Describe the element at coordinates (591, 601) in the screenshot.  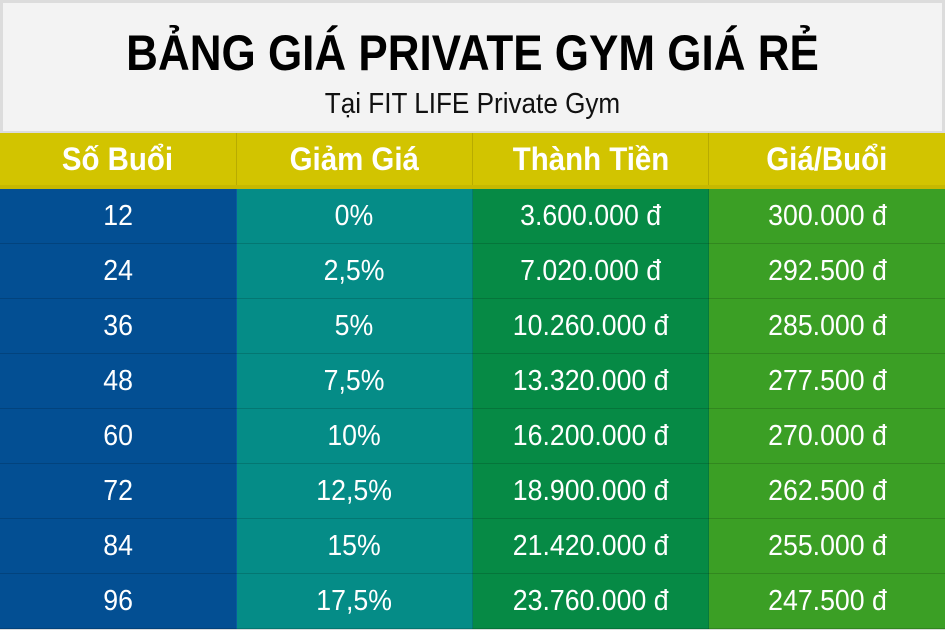
I see `total-cell: 23.760.000 đ` at that location.